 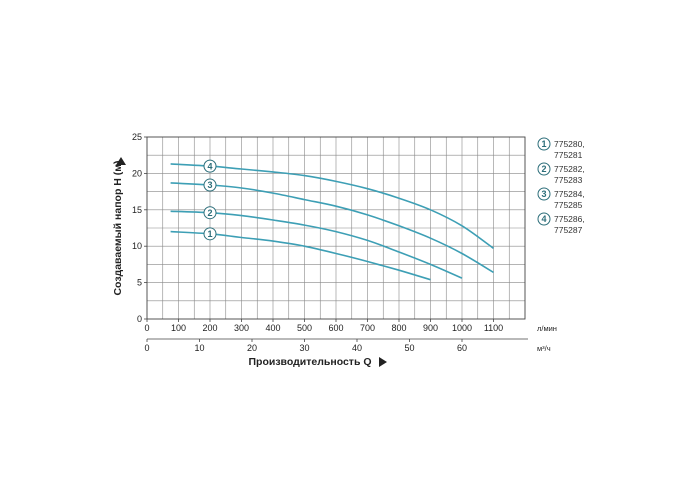 I want to click on y-axis-title: Создаваемый напор H (м), so click(x=118, y=227).